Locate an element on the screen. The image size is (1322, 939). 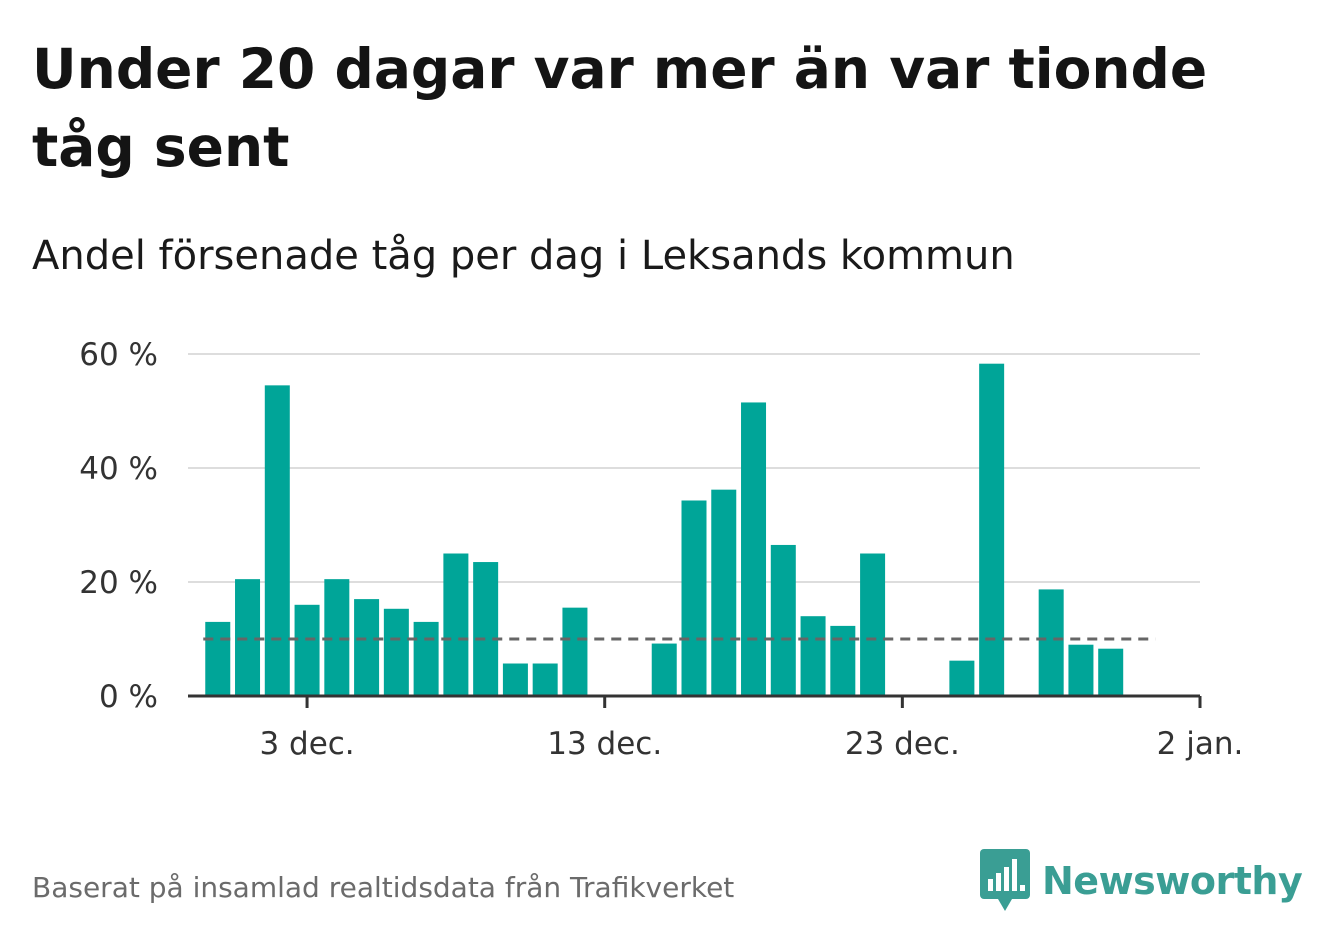
newsworthy-logo: Newsworthy is located at coordinates (1141, 881).